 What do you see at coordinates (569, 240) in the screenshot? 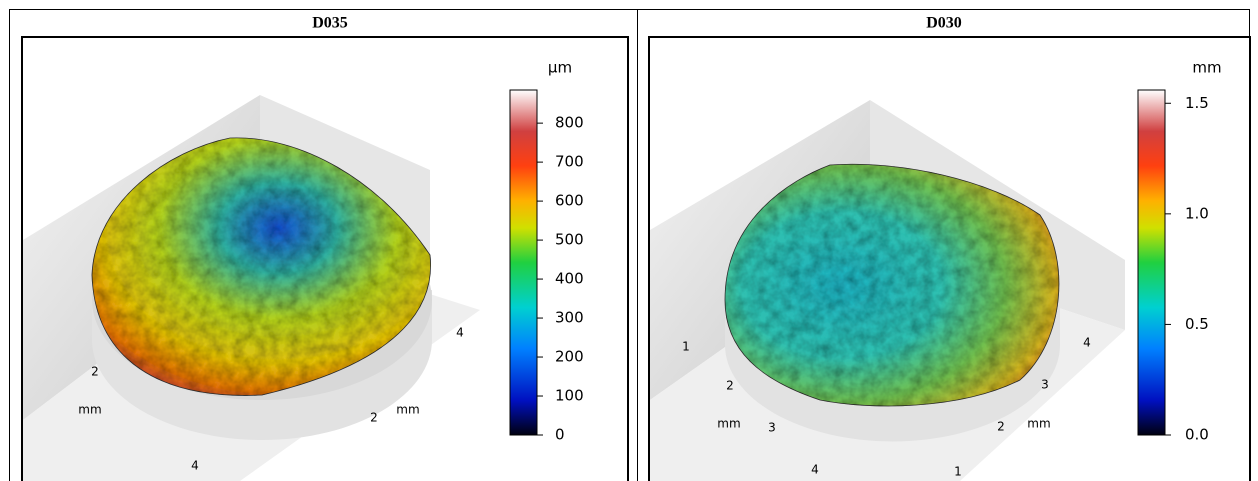
I see `colorbar-tick-label: 500` at bounding box center [569, 240].